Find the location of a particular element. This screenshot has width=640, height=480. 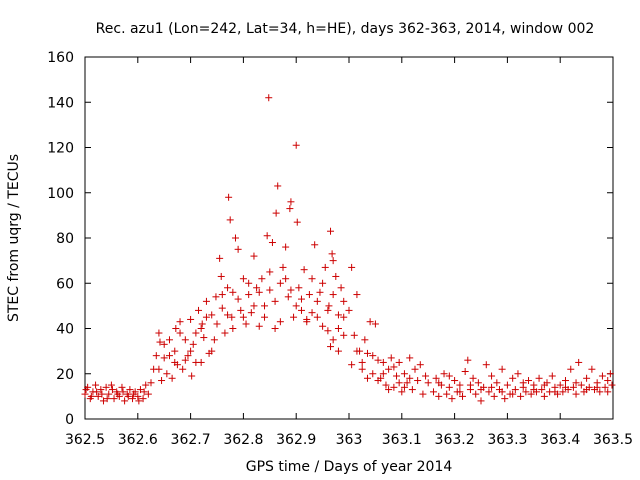

y-tick-label: 20 is located at coordinates (65, 375).